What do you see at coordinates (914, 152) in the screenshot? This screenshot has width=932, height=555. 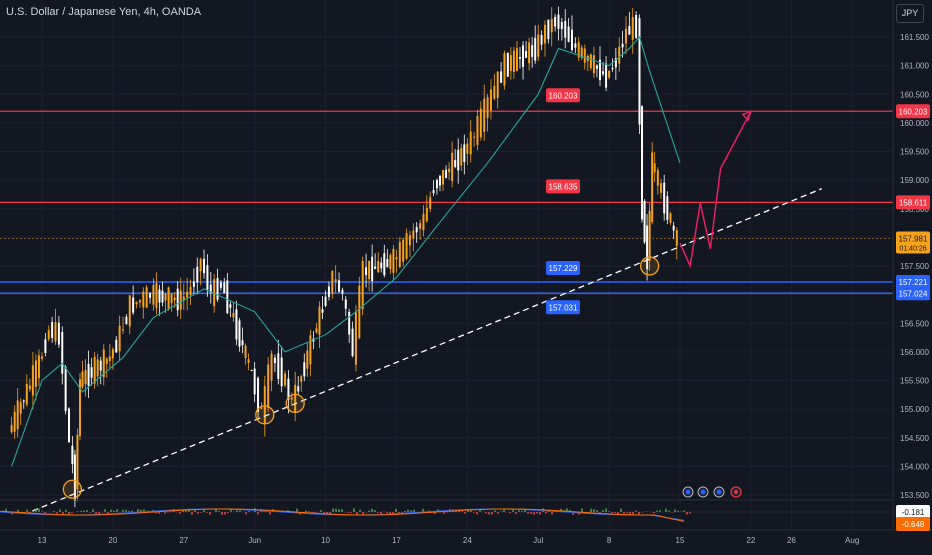 I see `price-tick-label: 159.500` at bounding box center [914, 152].